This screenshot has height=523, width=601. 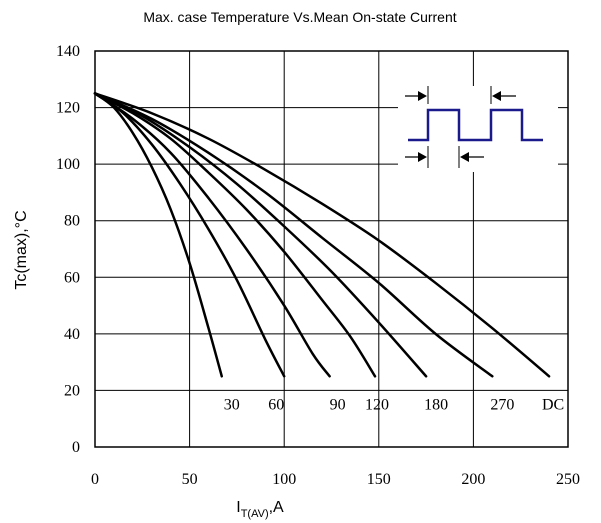 I want to click on y-tick-labels: 0 20 40 60 80 100 120 140, so click(x=68, y=249).